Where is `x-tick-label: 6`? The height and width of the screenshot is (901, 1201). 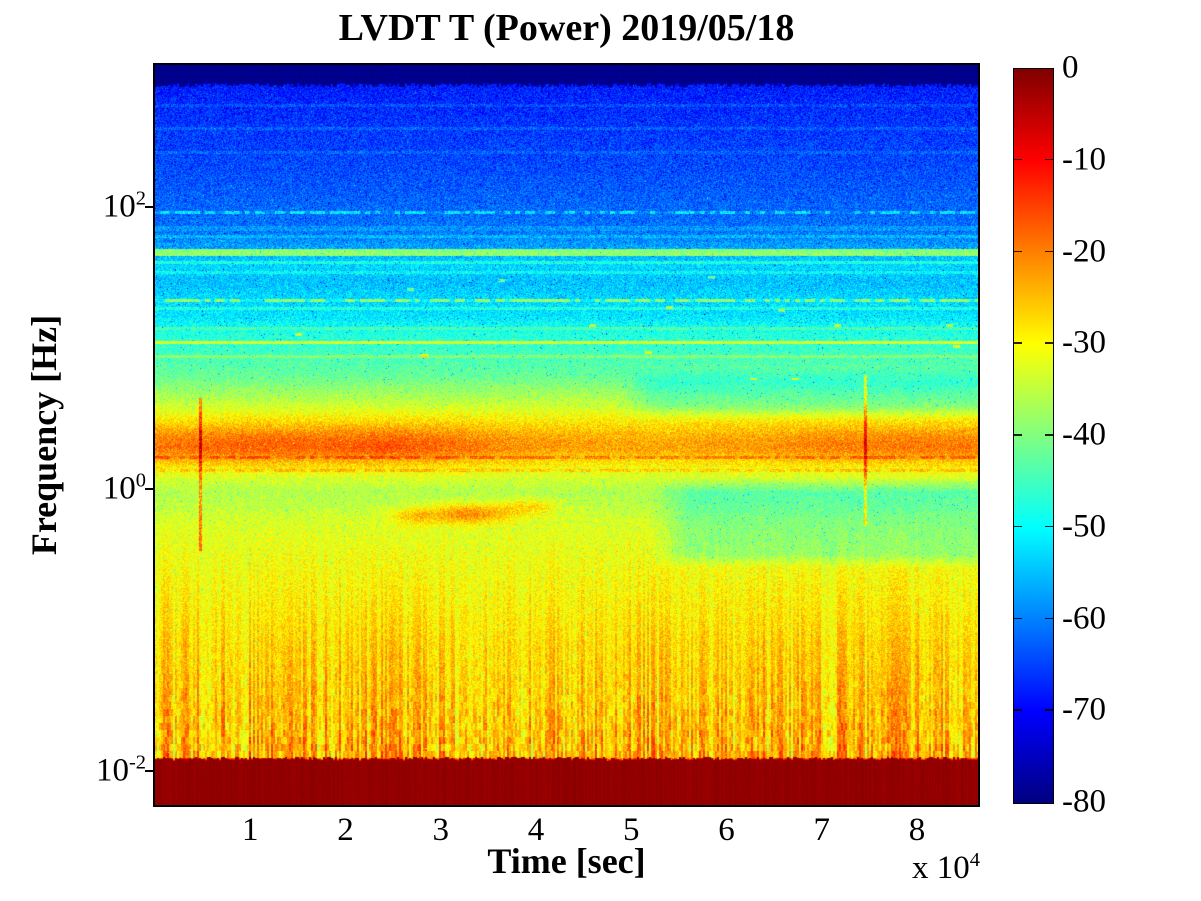 x-tick-label: 6 is located at coordinates (726, 830).